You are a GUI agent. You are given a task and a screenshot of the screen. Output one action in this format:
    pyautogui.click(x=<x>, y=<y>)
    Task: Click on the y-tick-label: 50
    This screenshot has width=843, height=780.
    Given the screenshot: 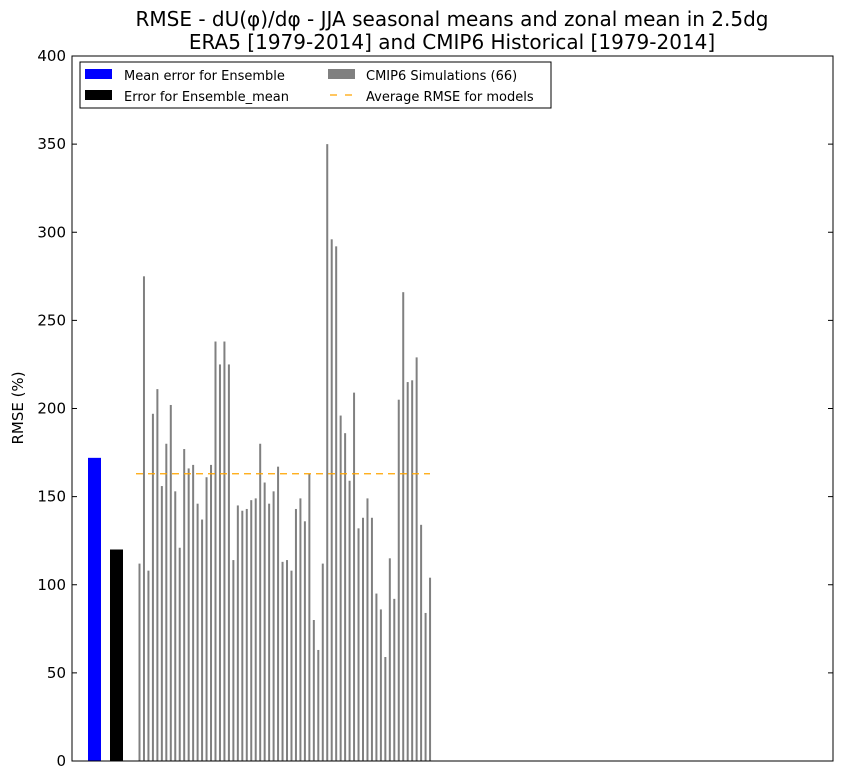 What is the action you would take?
    pyautogui.click(x=56, y=673)
    